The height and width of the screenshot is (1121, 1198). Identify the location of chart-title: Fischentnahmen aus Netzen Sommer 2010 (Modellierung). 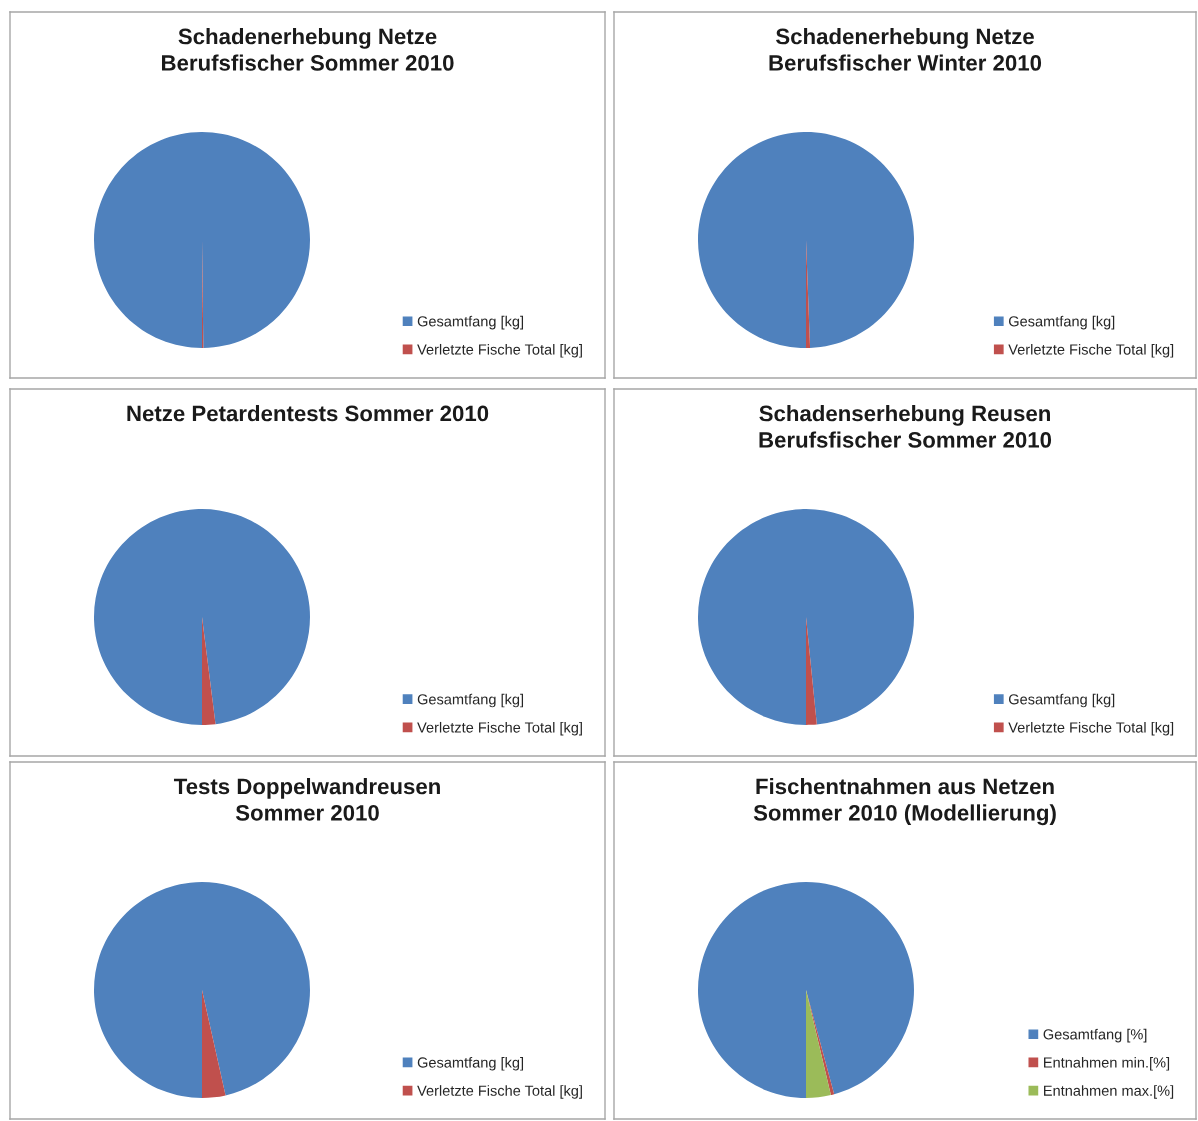
(904, 802).